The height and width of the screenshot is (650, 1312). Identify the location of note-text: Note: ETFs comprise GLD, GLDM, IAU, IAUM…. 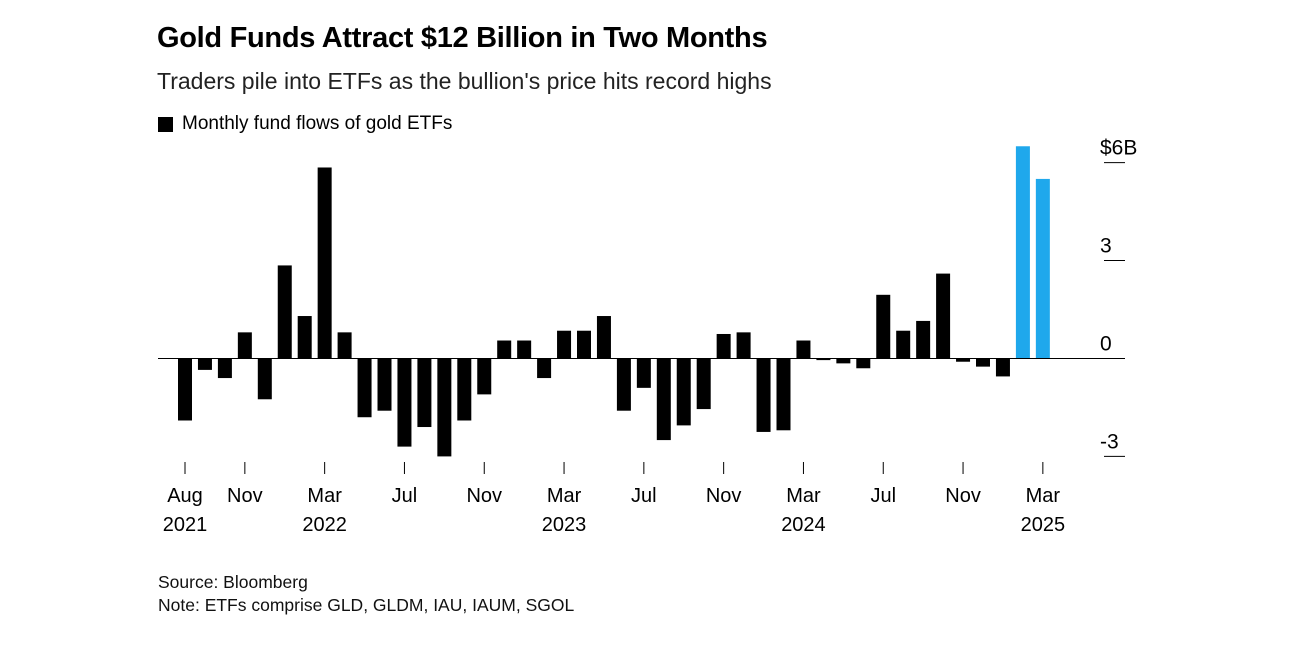
(366, 605).